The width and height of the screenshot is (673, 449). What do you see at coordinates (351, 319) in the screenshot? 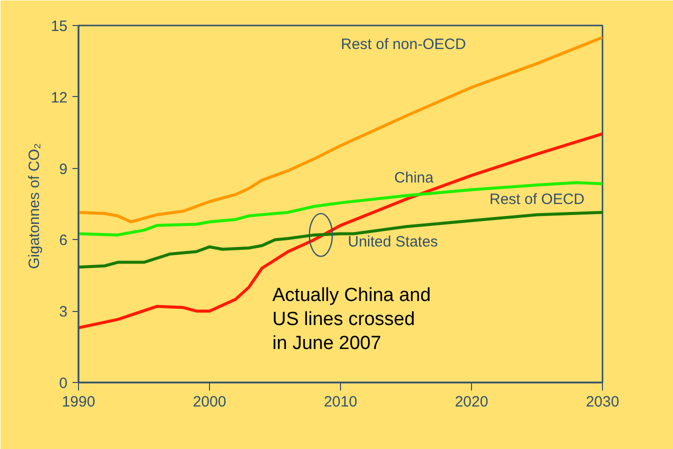
I see `annotation: Actually China and US lines crossed in June 2007` at bounding box center [351, 319].